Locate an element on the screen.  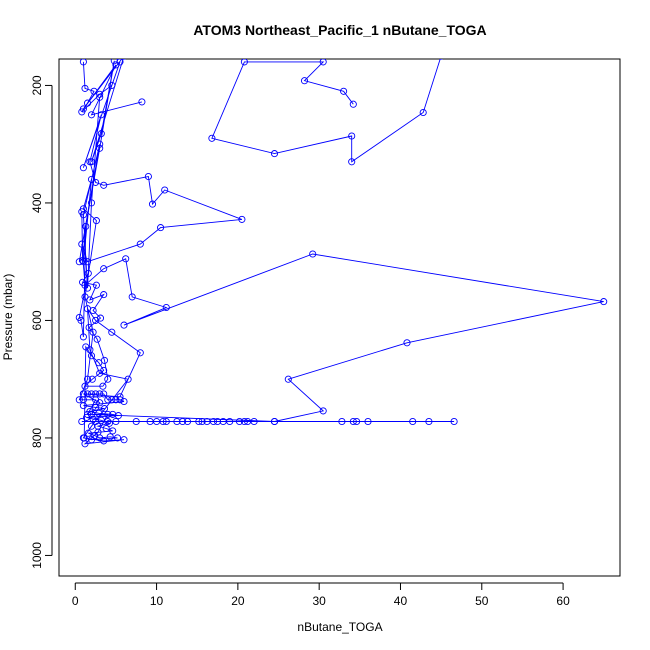
x-axis: 0 10 20 30 40 50 60 is located at coordinates (321, 595).